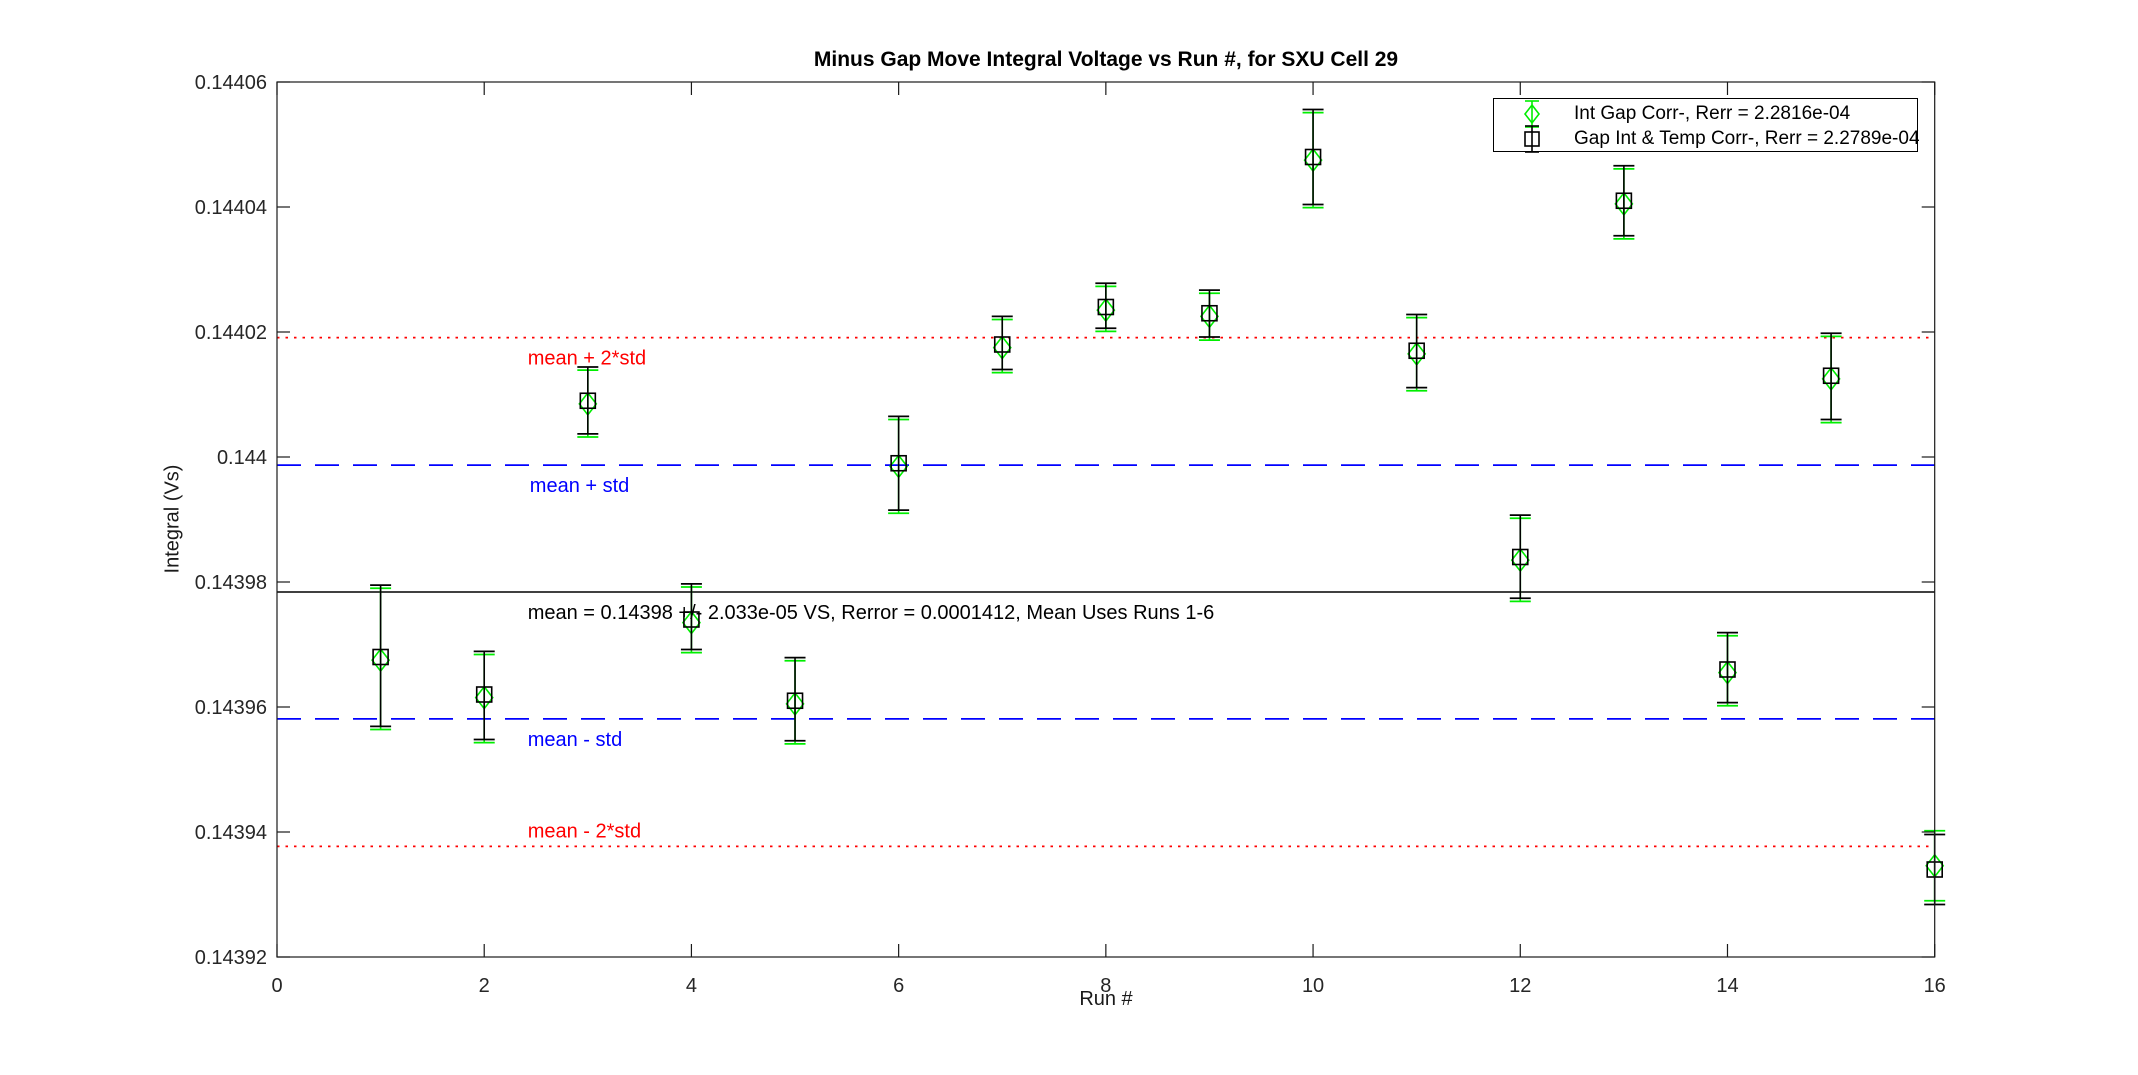 This screenshot has height=1075, width=2138. I want to click on data-point-run-13-gap-int-temp, so click(1624, 200).